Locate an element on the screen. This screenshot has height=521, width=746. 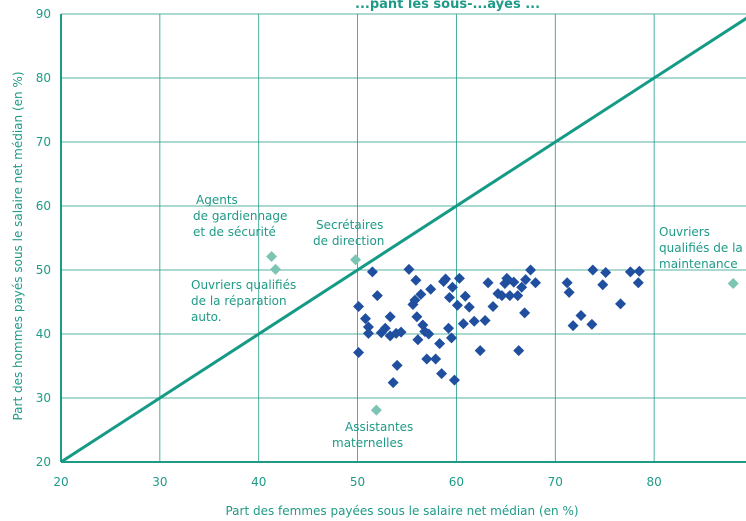
x-tick-label: 20 is located at coordinates (60, 482).